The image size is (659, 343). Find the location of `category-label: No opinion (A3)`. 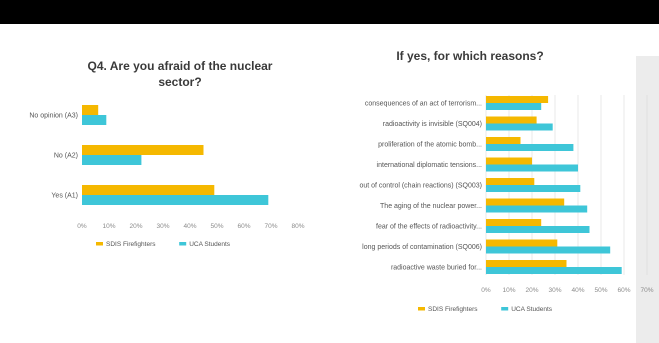

category-label: No opinion (A3) is located at coordinates (53, 116).